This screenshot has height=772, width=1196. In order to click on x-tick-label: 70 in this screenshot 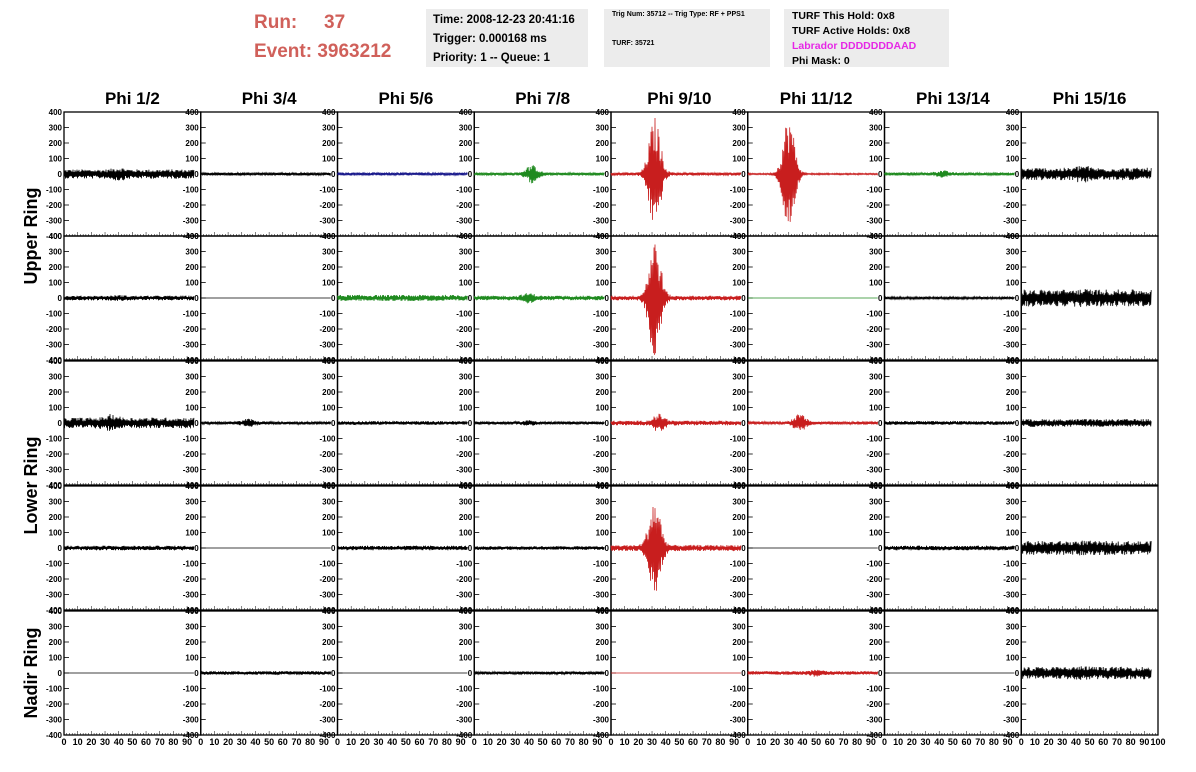, I will do `click(433, 742)`.